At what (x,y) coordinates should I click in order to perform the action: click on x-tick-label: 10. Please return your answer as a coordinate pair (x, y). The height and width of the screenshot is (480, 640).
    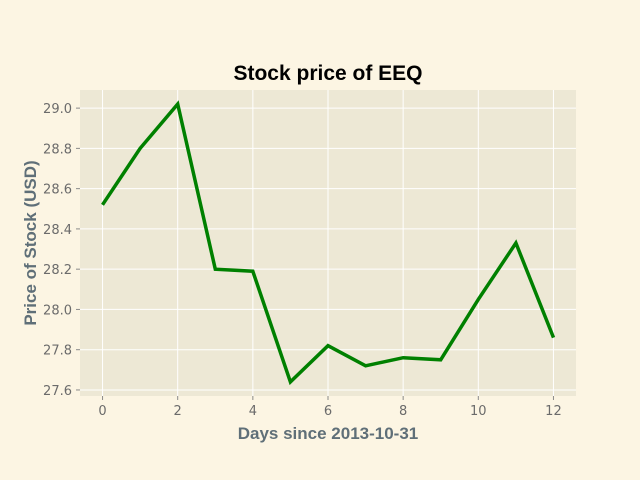
    Looking at the image, I should click on (478, 411).